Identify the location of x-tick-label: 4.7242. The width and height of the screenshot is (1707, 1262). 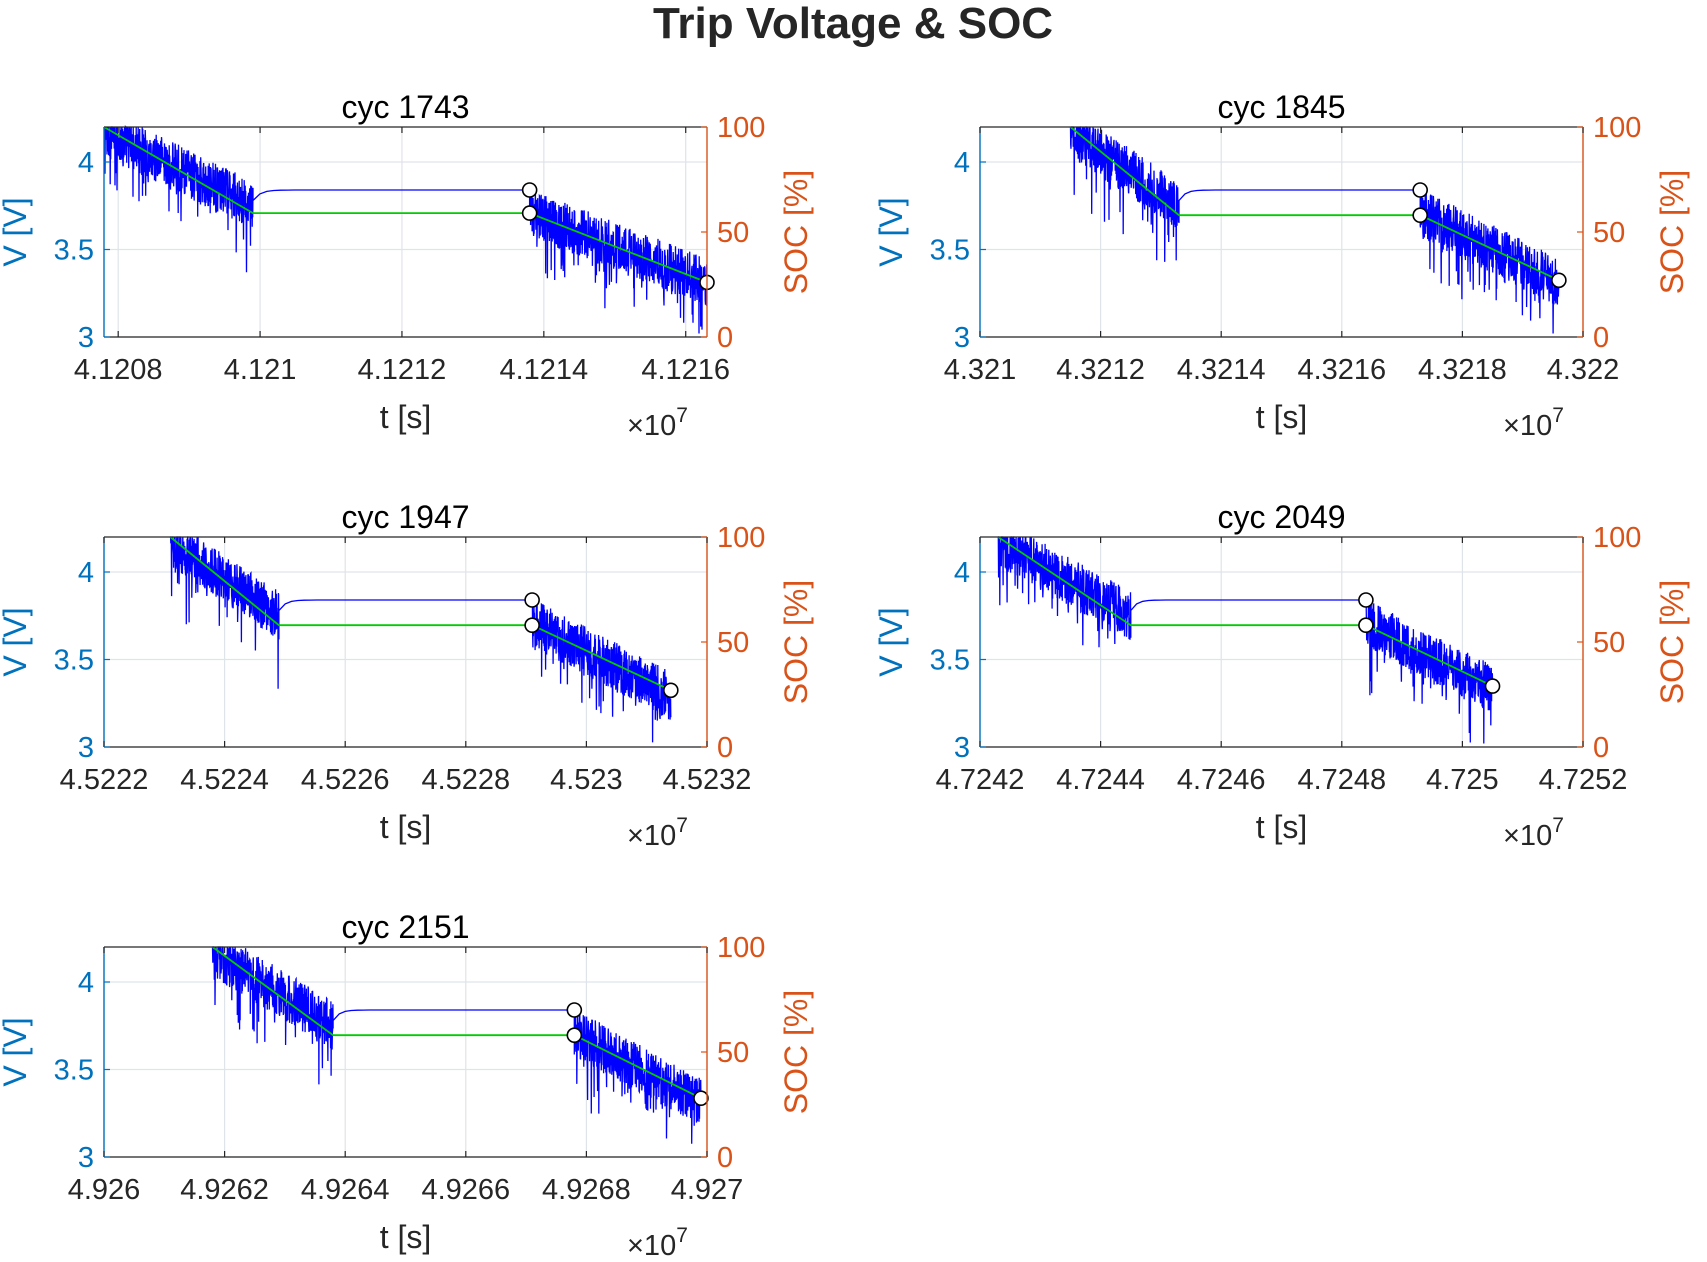
(980, 780).